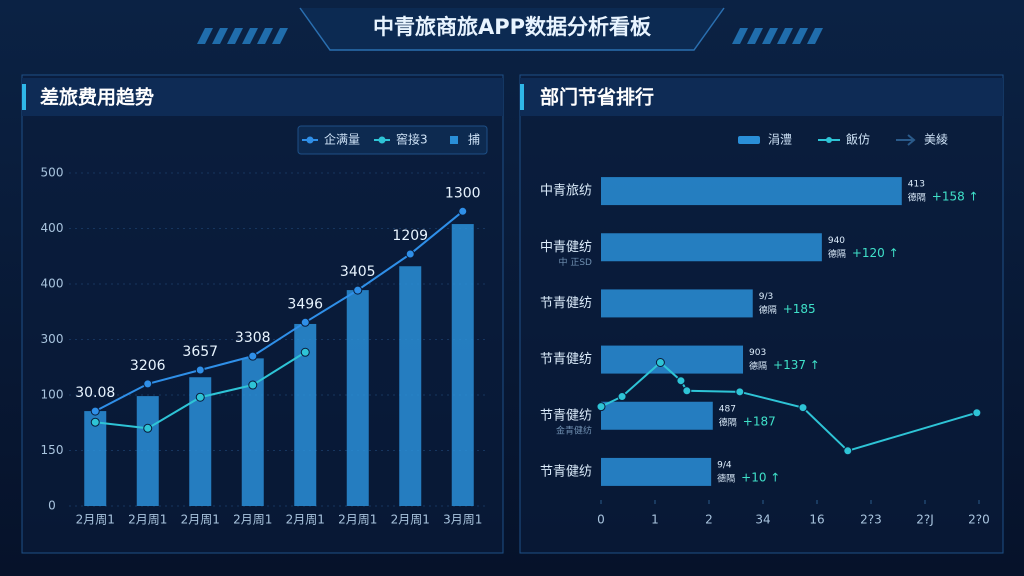 The width and height of the screenshot is (1024, 576). I want to click on bar-number: 9/4, so click(724, 465).